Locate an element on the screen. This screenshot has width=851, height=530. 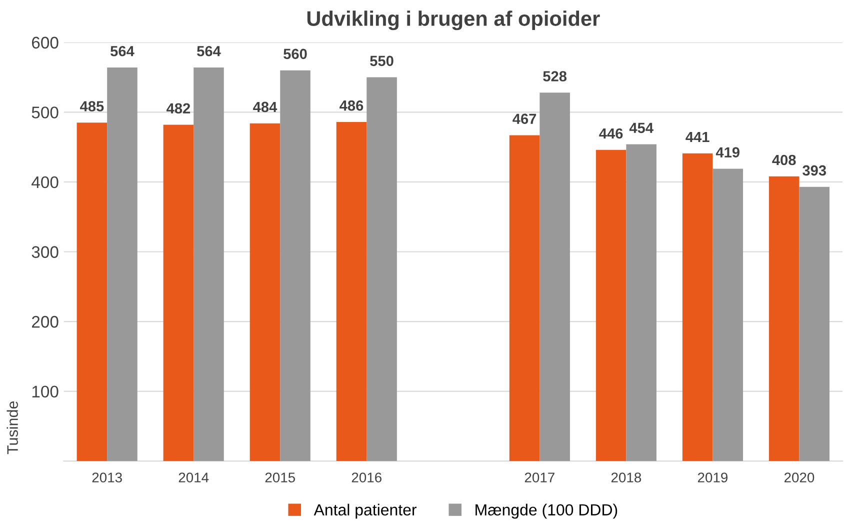
y-tick-label: 500 is located at coordinates (45, 112).